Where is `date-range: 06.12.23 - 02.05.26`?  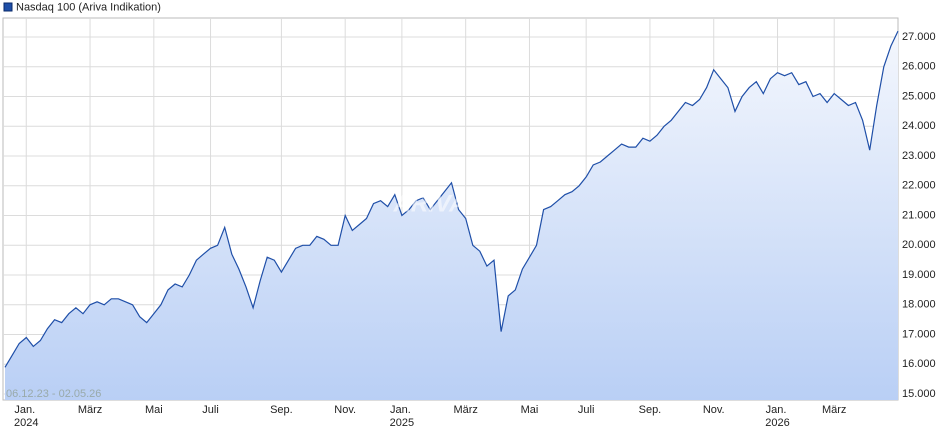
date-range: 06.12.23 - 02.05.26 is located at coordinates (53, 394).